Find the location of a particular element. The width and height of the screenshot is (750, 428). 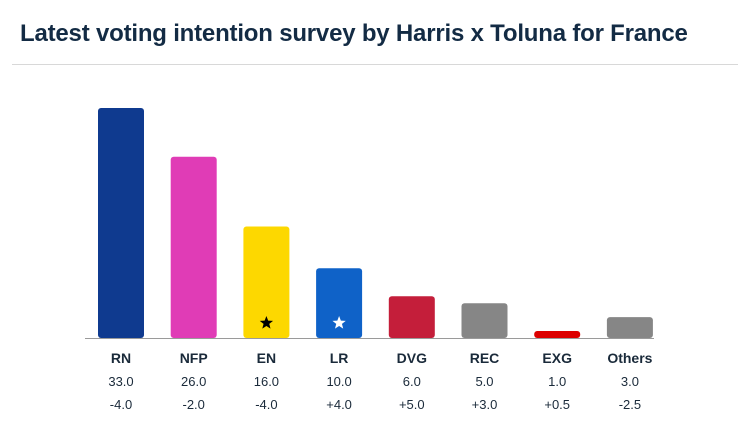

change-label-others: -2.5 is located at coordinates (630, 404).